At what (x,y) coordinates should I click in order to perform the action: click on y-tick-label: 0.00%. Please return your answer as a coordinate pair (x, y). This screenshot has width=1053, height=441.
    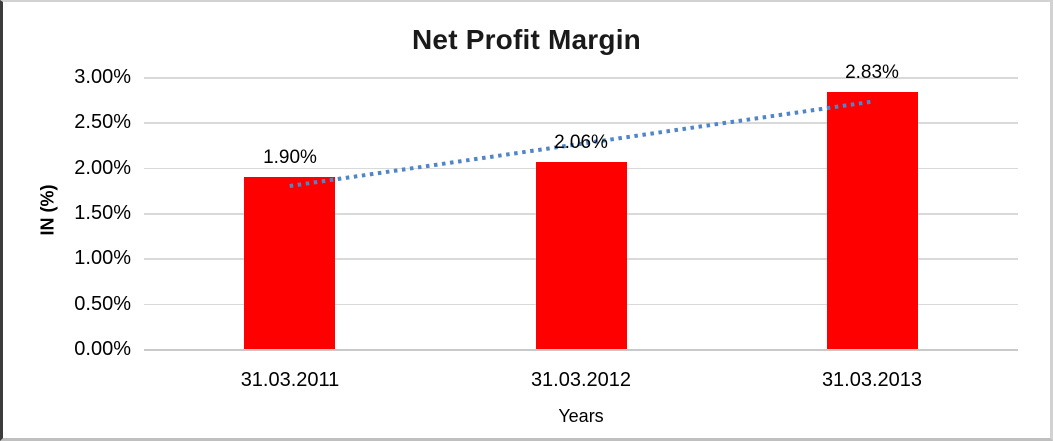
    Looking at the image, I should click on (102, 349).